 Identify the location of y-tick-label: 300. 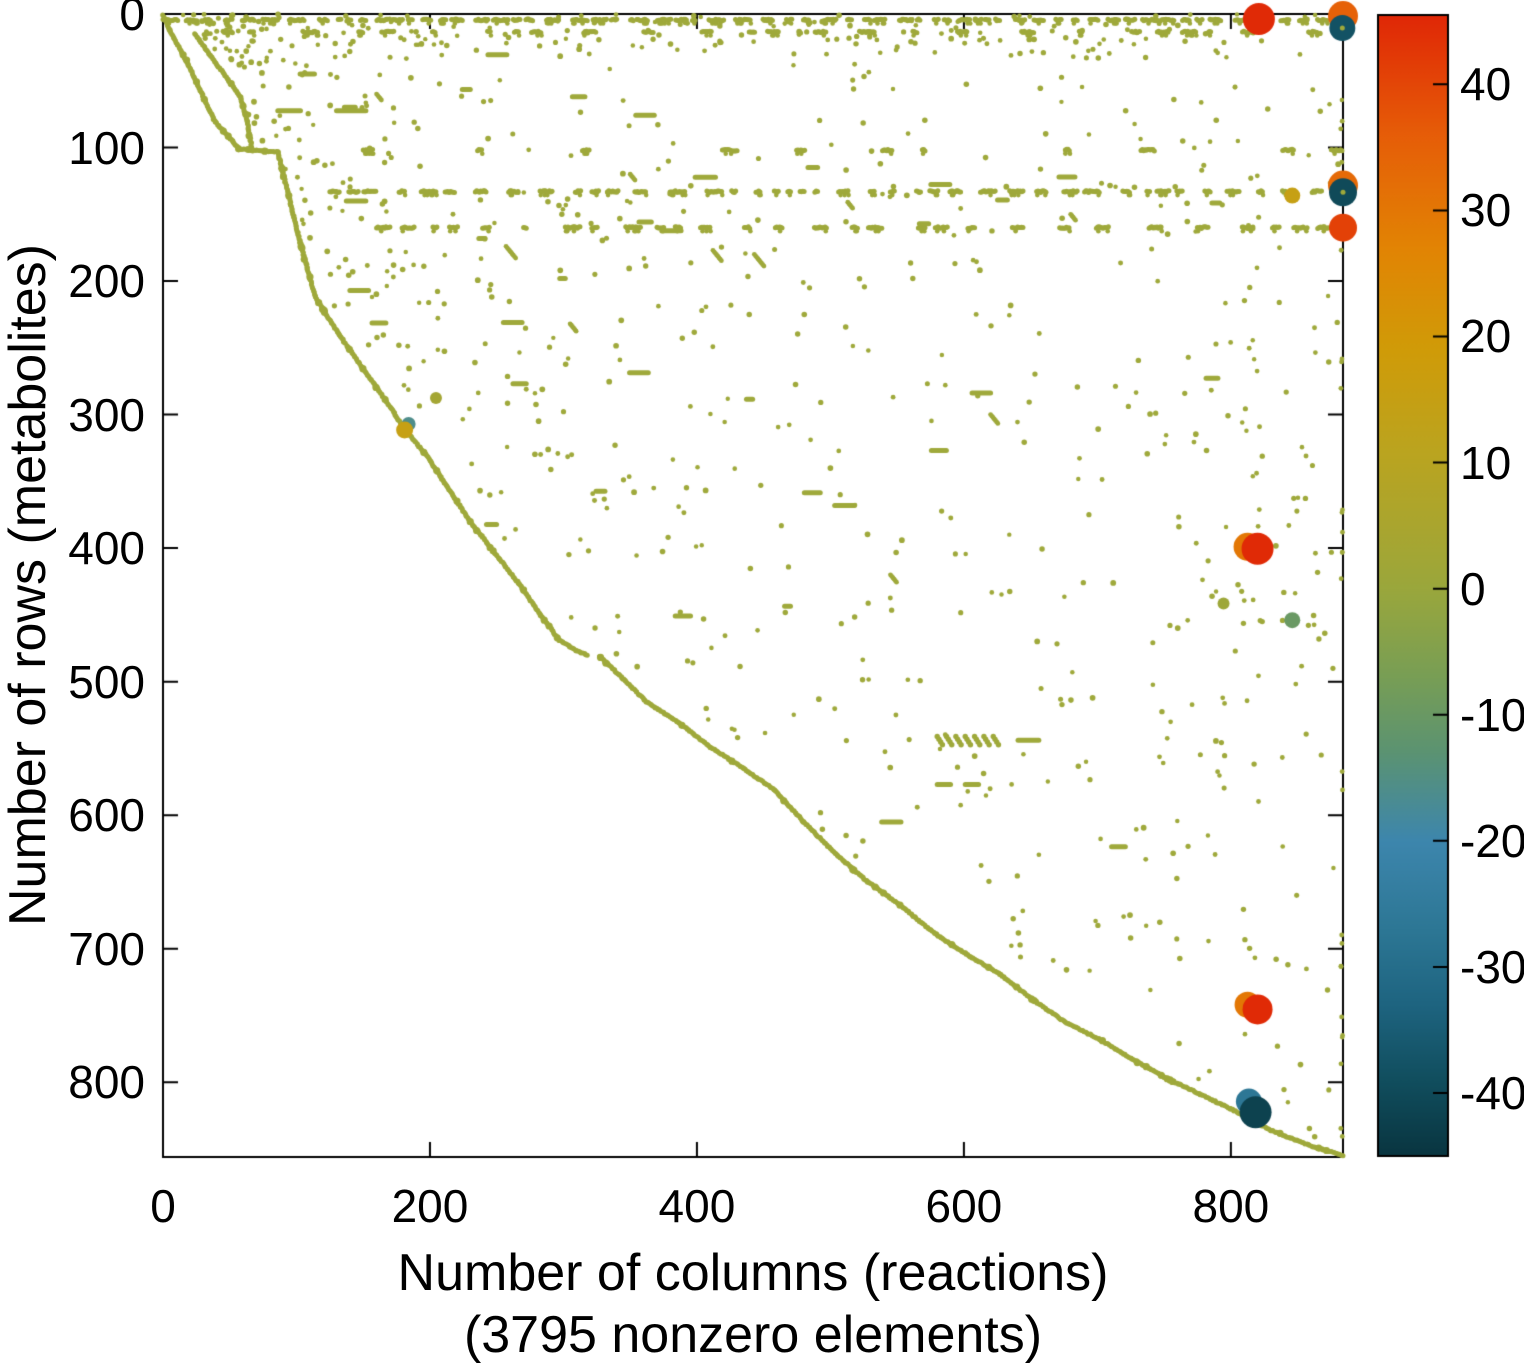
(106, 414).